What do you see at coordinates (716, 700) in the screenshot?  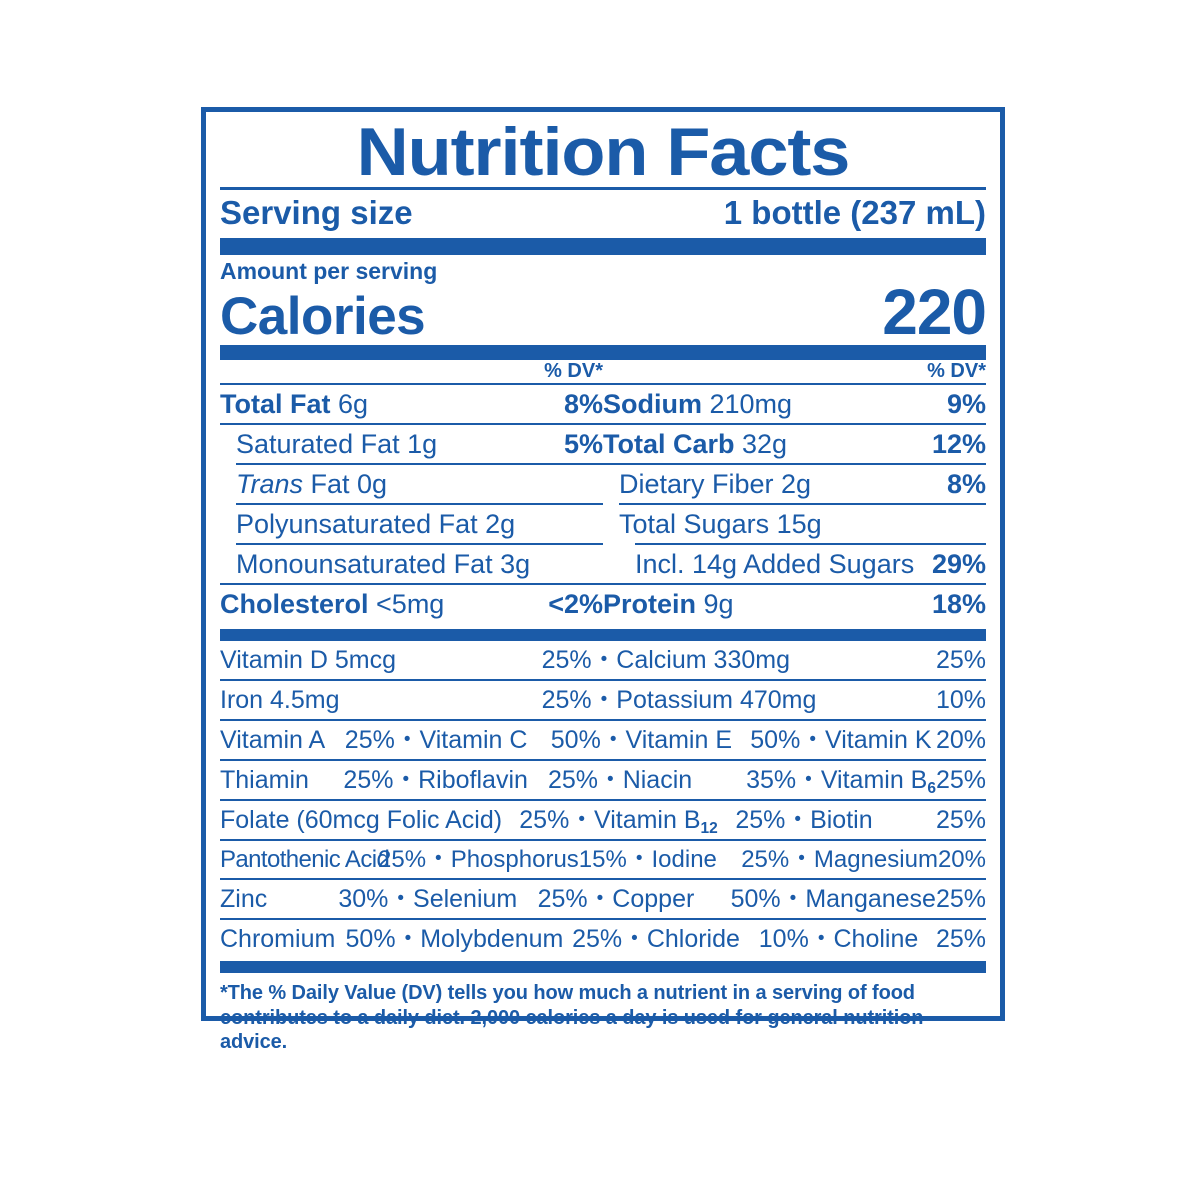 I see `nutrient-name: Potassium 470mg` at bounding box center [716, 700].